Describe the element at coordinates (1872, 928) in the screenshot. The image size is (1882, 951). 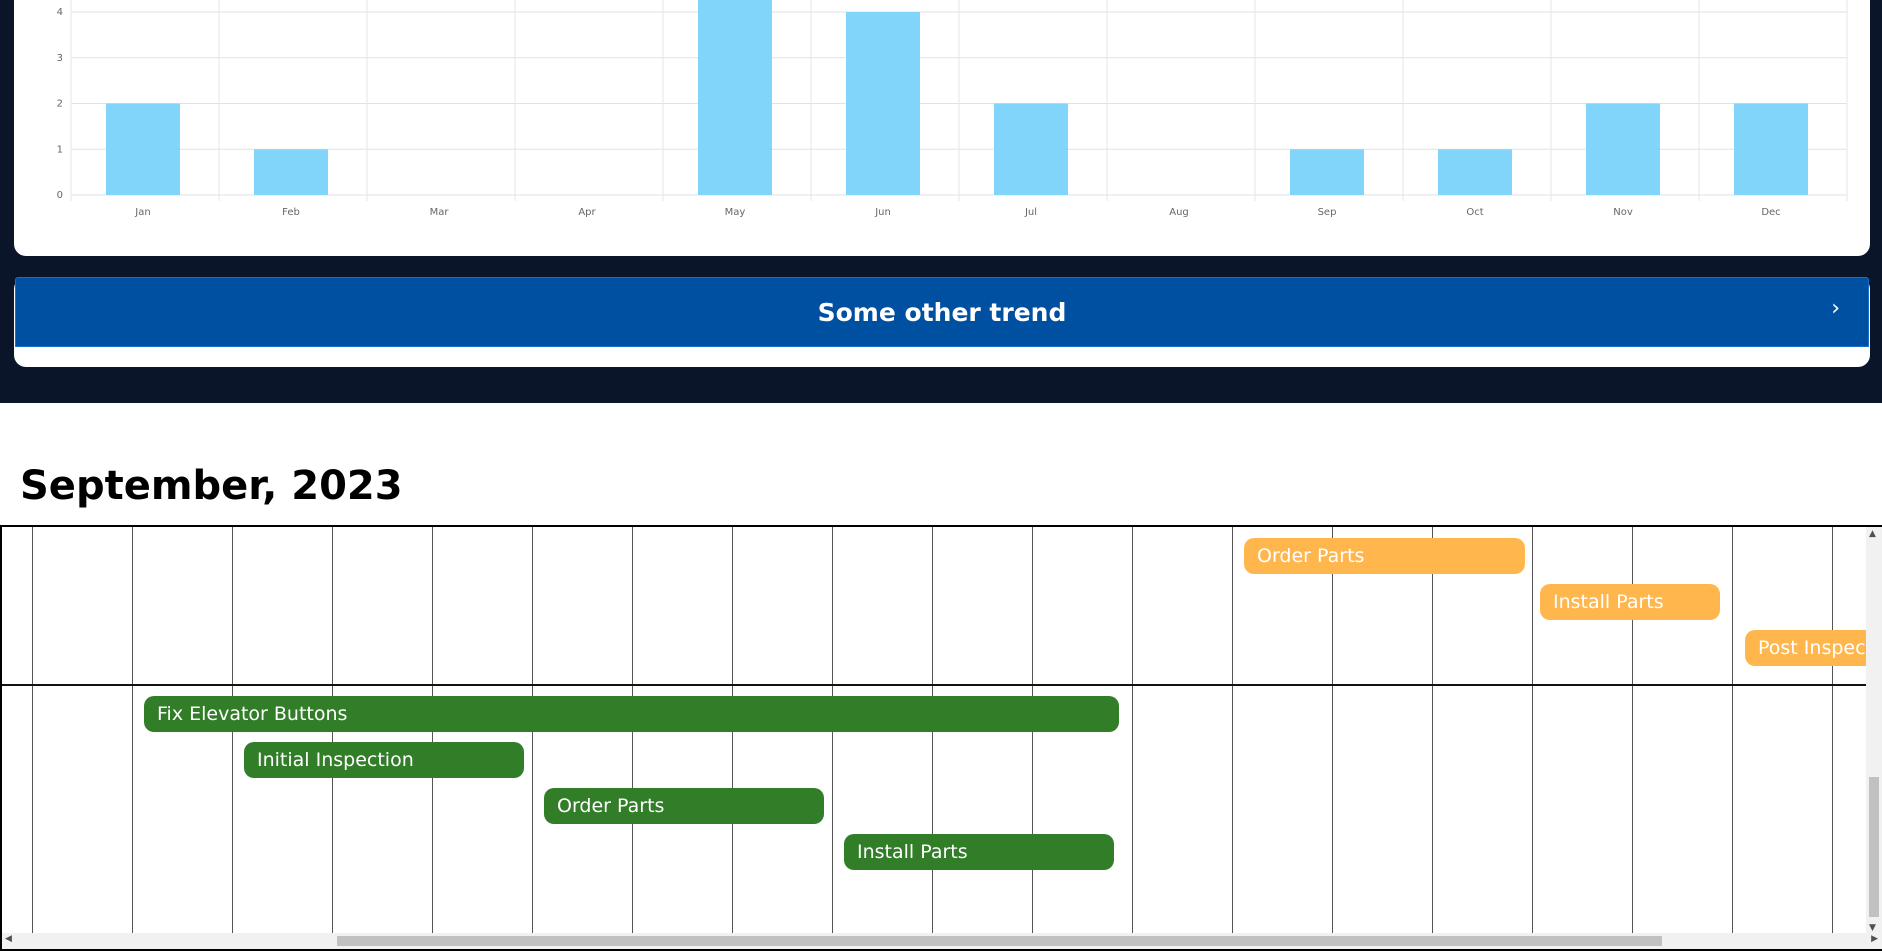
I see `scroll-down-arrow-icon: ▼` at that location.